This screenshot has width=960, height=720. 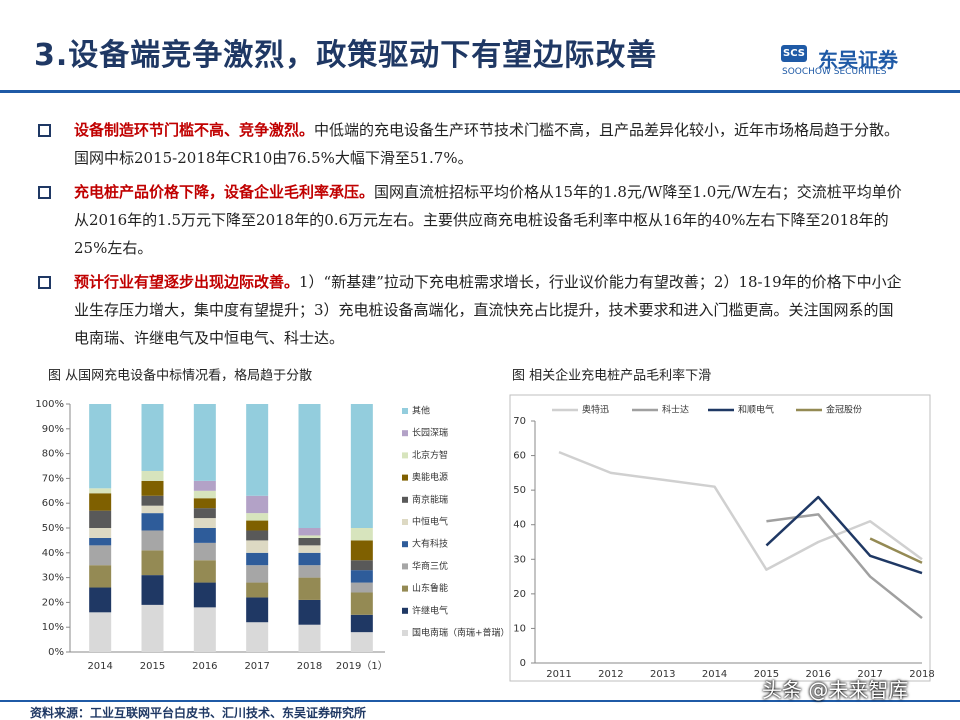 What do you see at coordinates (224, 192) in the screenshot?
I see `bullet-lead: 充电桩产品价格下降，设备企业毛利率承压。` at bounding box center [224, 192].